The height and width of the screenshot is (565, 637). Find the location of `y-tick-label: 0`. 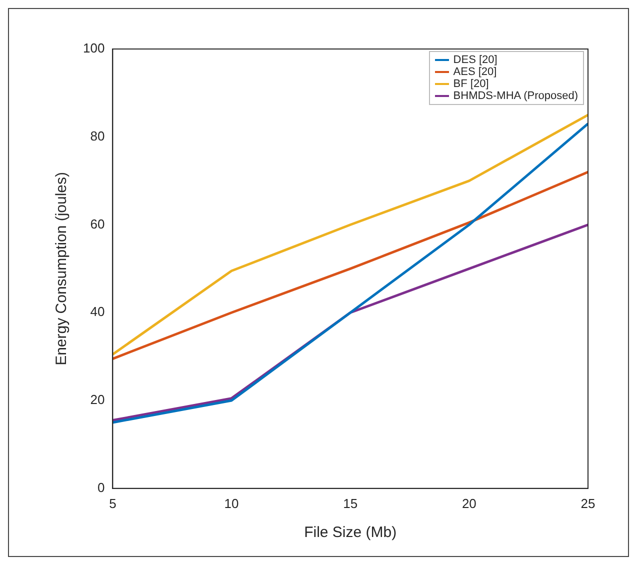

y-tick-label: 0 is located at coordinates (101, 487).